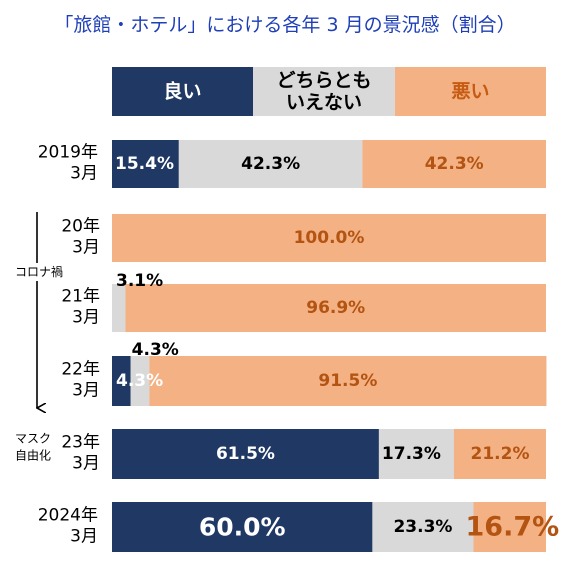 Image resolution: width=570 pixels, height=574 pixels. Describe the element at coordinates (80, 307) in the screenshot. I see `category-label-2: 21年 3月` at that location.